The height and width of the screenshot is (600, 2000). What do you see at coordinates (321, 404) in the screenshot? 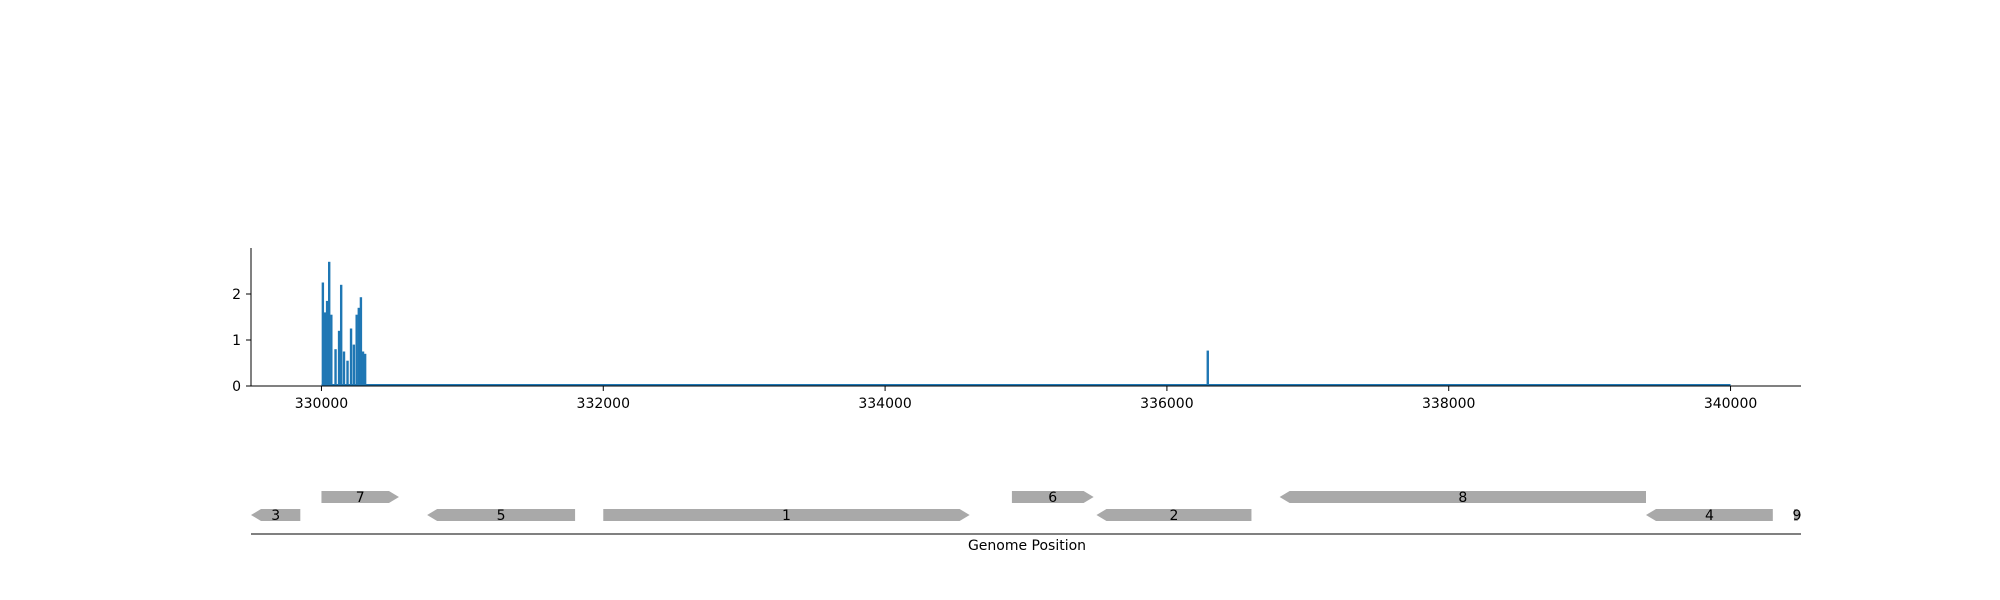
I see `x-tick-label: 330000` at bounding box center [321, 404].